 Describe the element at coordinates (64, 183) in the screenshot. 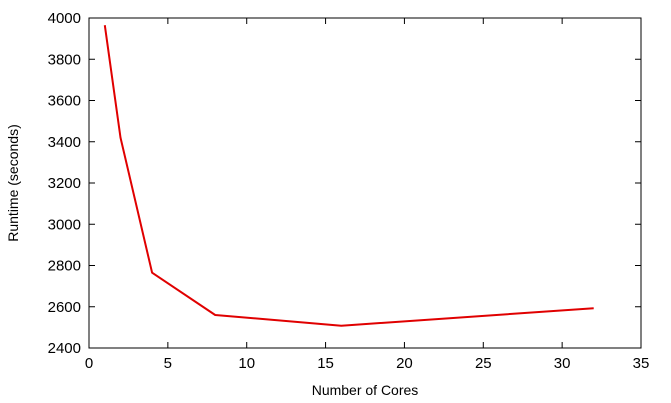

I see `y-tick-label: 3200` at that location.